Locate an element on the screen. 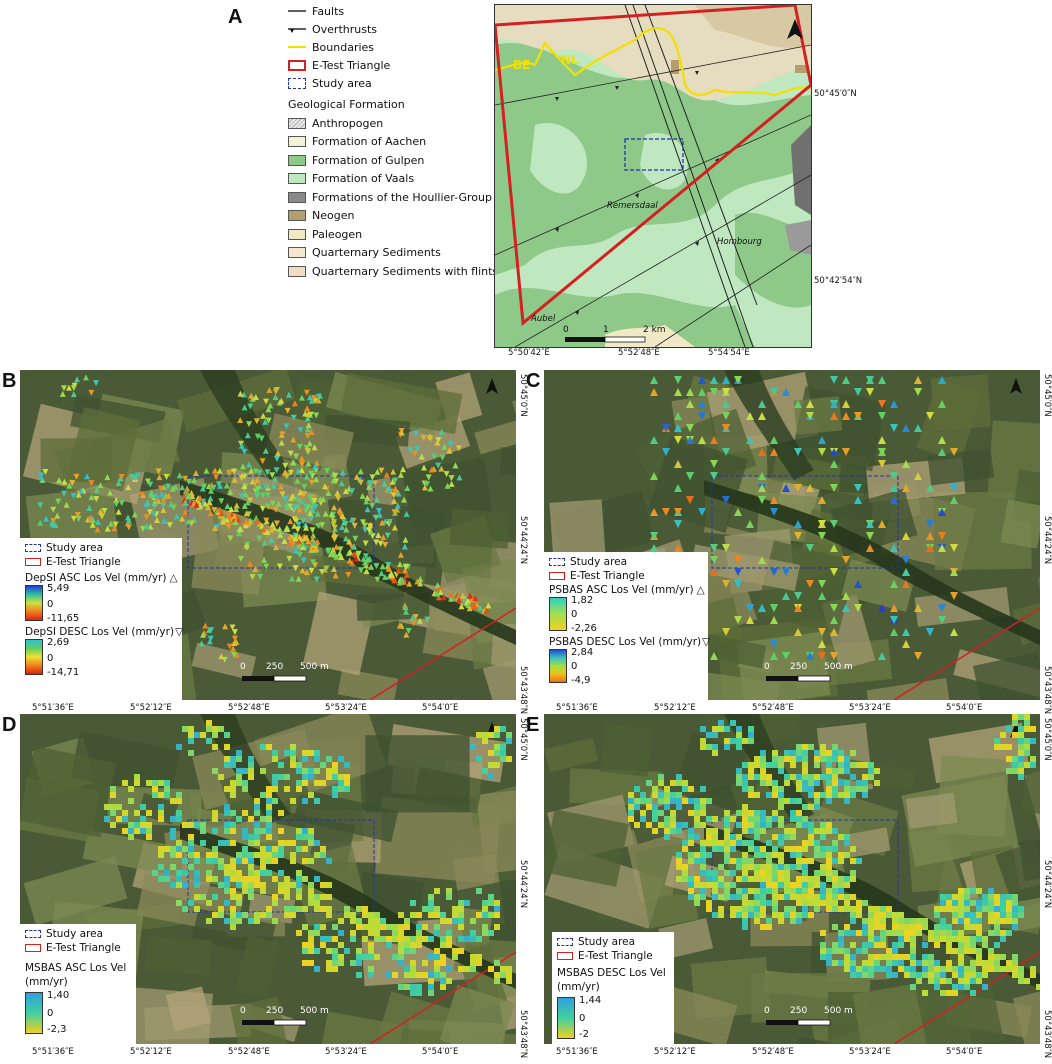 This screenshot has height=1064, width=1052. legend-boundaries-label: Boundaries is located at coordinates (343, 47).